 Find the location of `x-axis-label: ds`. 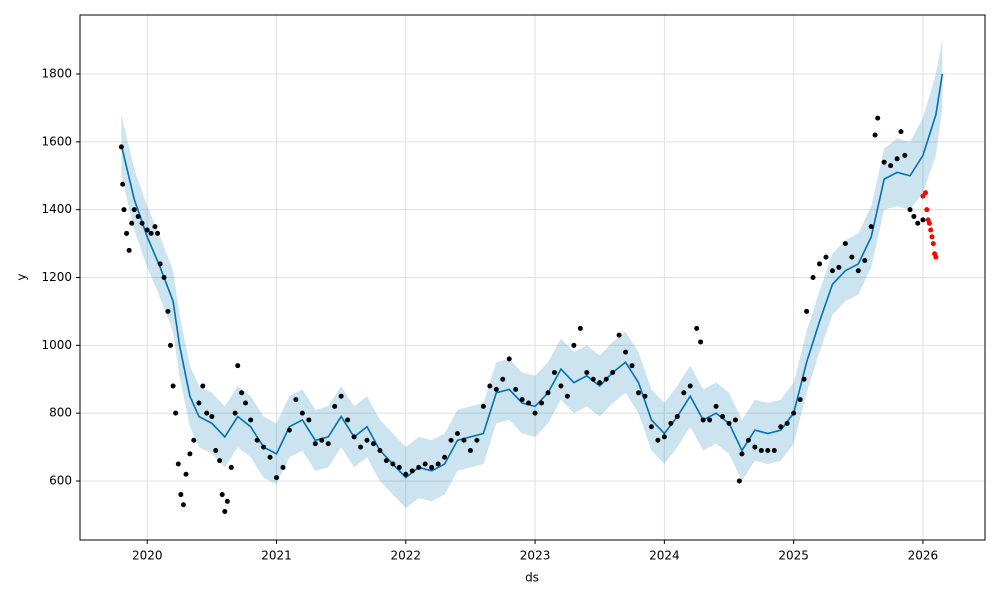

x-axis-label: ds is located at coordinates (532, 578).